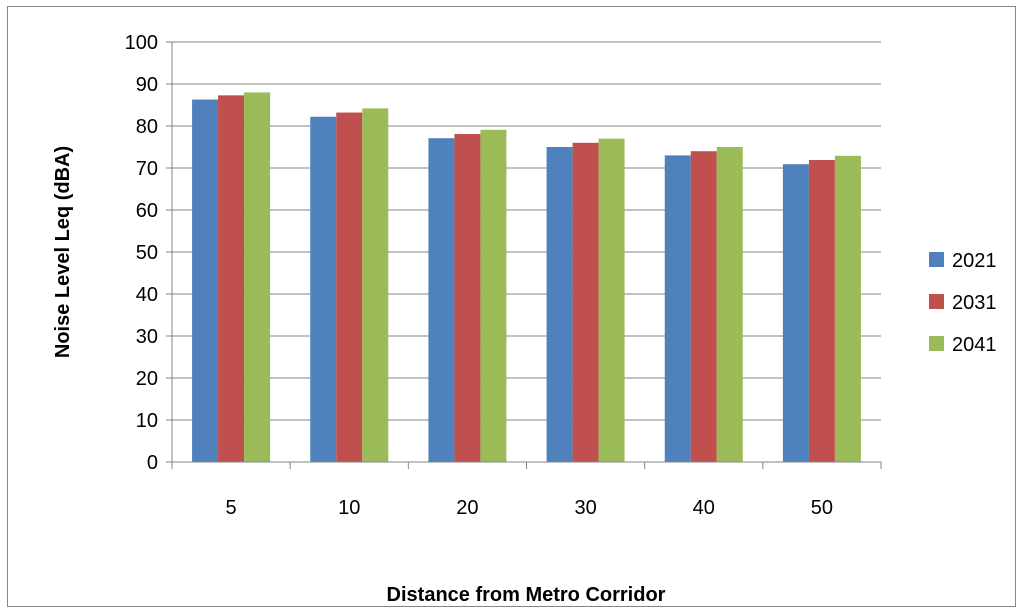 Image resolution: width=1025 pixels, height=613 pixels. What do you see at coordinates (936, 301) in the screenshot?
I see `legend-swatch-2031` at bounding box center [936, 301].